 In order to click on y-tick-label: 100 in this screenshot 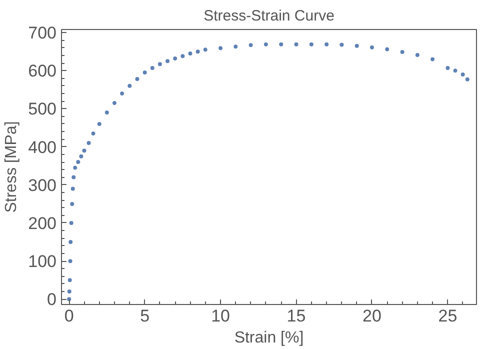, I will do `click(42, 262)`.